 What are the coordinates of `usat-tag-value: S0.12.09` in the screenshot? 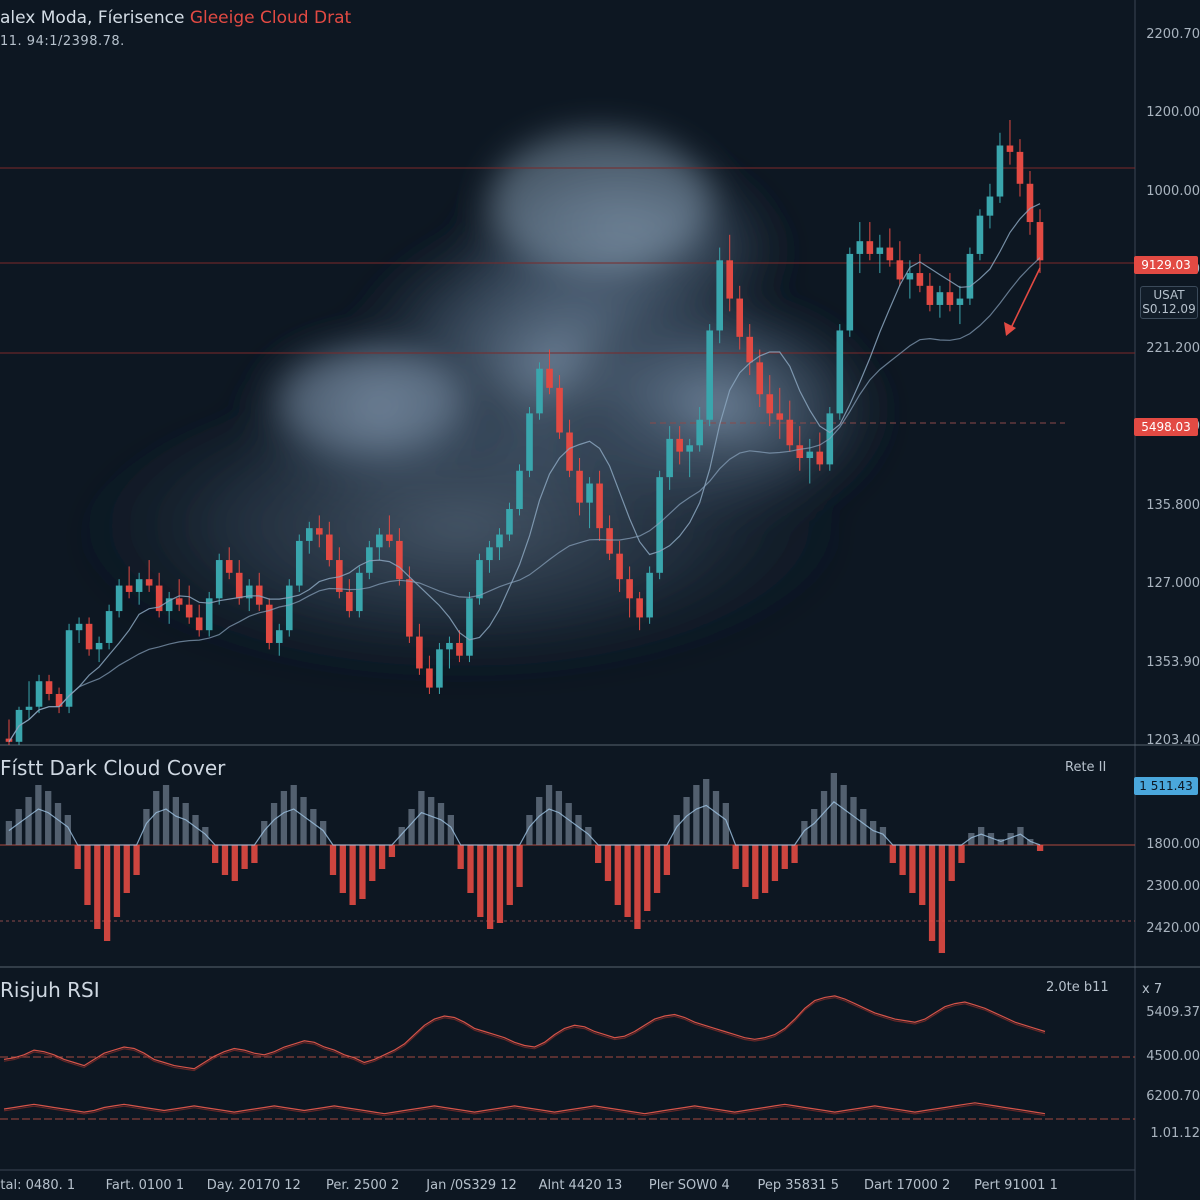 It's located at (1169, 309).